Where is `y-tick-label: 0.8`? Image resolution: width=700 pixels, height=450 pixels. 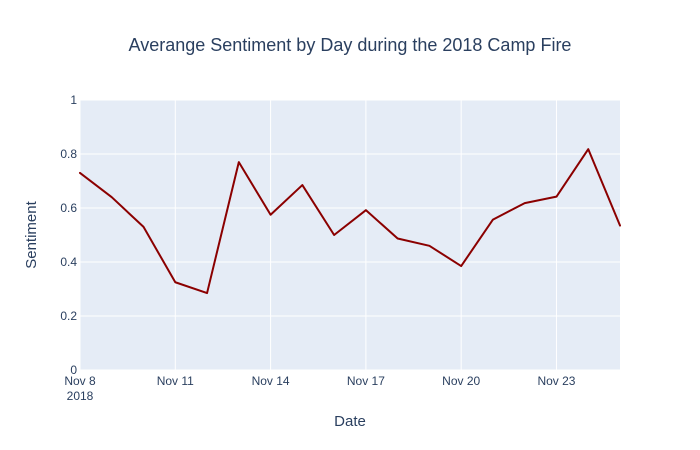 y-tick-label: 0.8 is located at coordinates (68, 154).